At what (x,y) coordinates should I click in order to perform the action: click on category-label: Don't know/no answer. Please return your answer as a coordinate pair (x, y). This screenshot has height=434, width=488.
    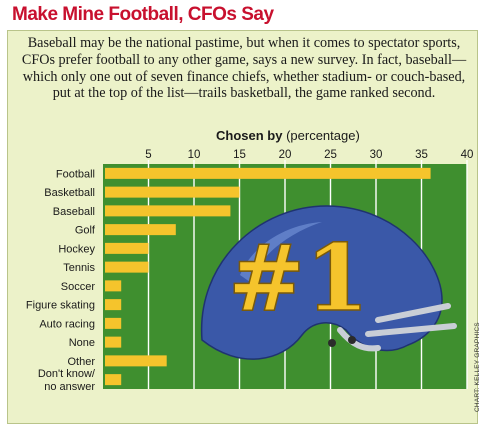
    Looking at the image, I should click on (67, 380).